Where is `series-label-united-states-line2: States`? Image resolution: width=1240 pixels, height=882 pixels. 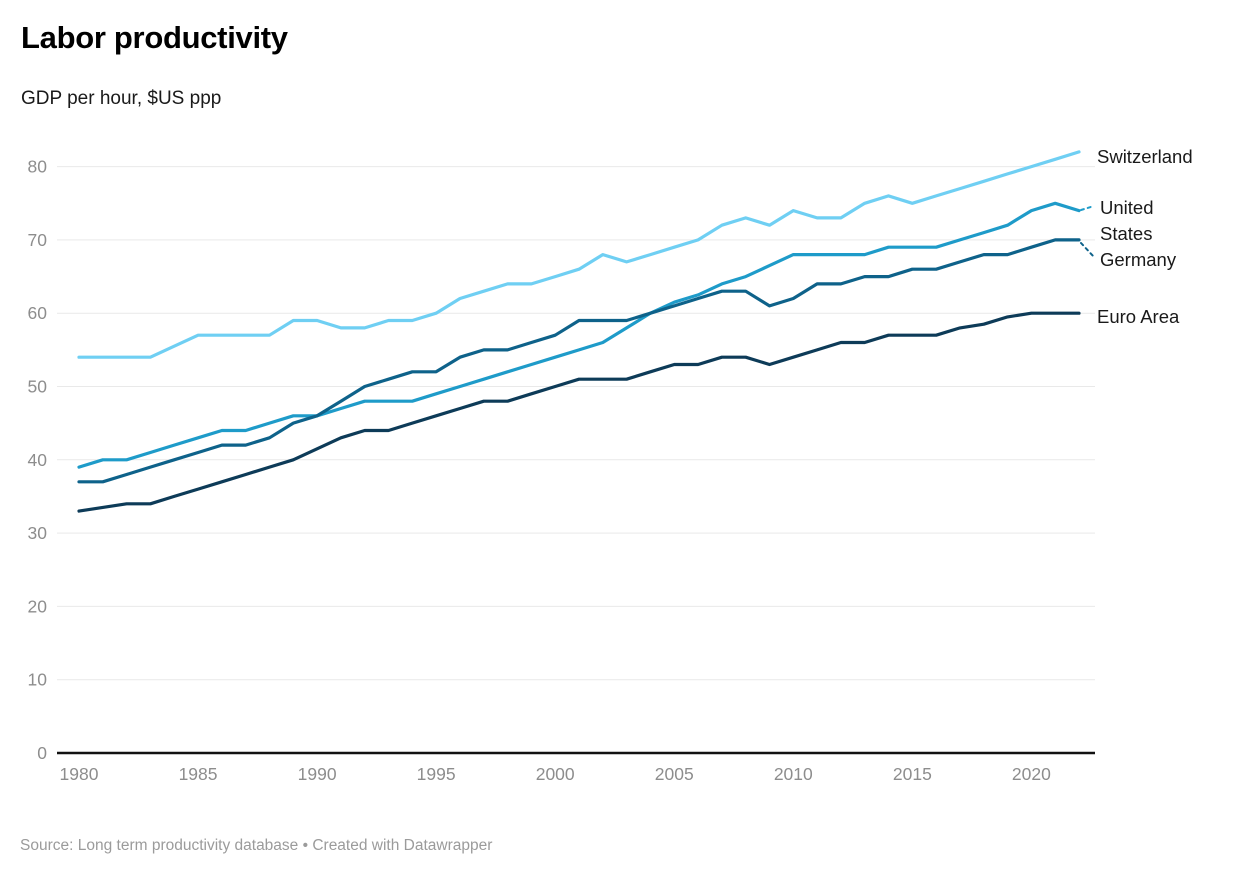 series-label-united-states-line2: States is located at coordinates (1126, 233).